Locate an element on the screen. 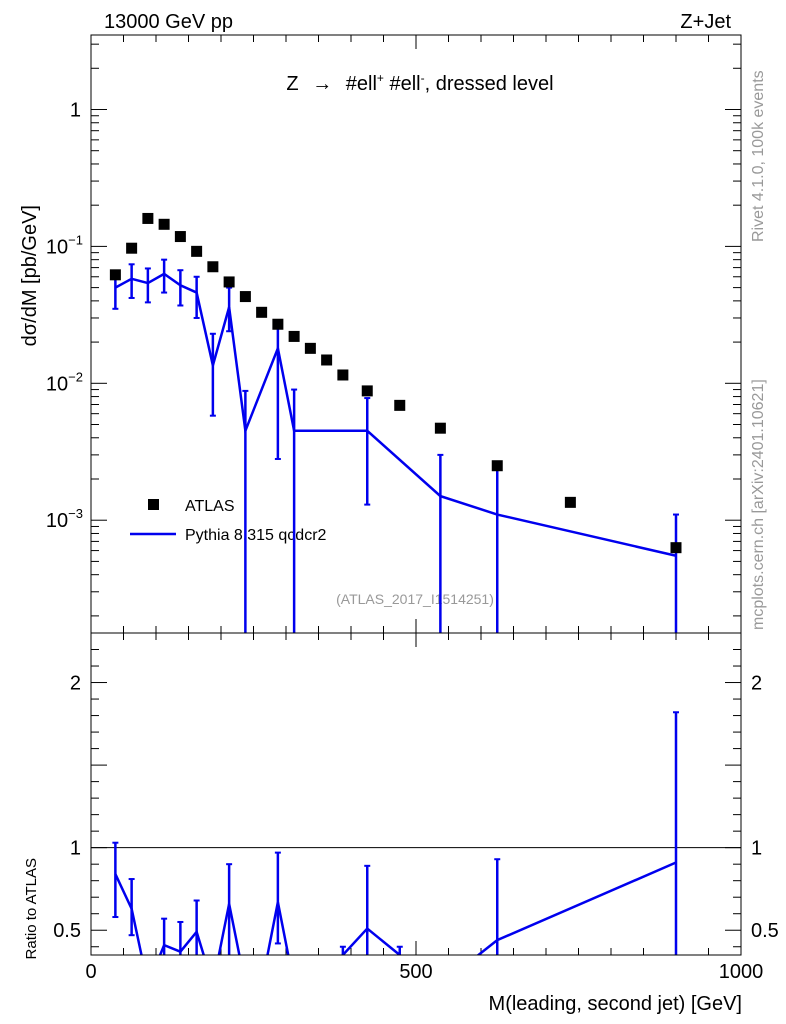 The width and height of the screenshot is (786, 1024). ratio-ytick-label-right: 2 is located at coordinates (756, 684).